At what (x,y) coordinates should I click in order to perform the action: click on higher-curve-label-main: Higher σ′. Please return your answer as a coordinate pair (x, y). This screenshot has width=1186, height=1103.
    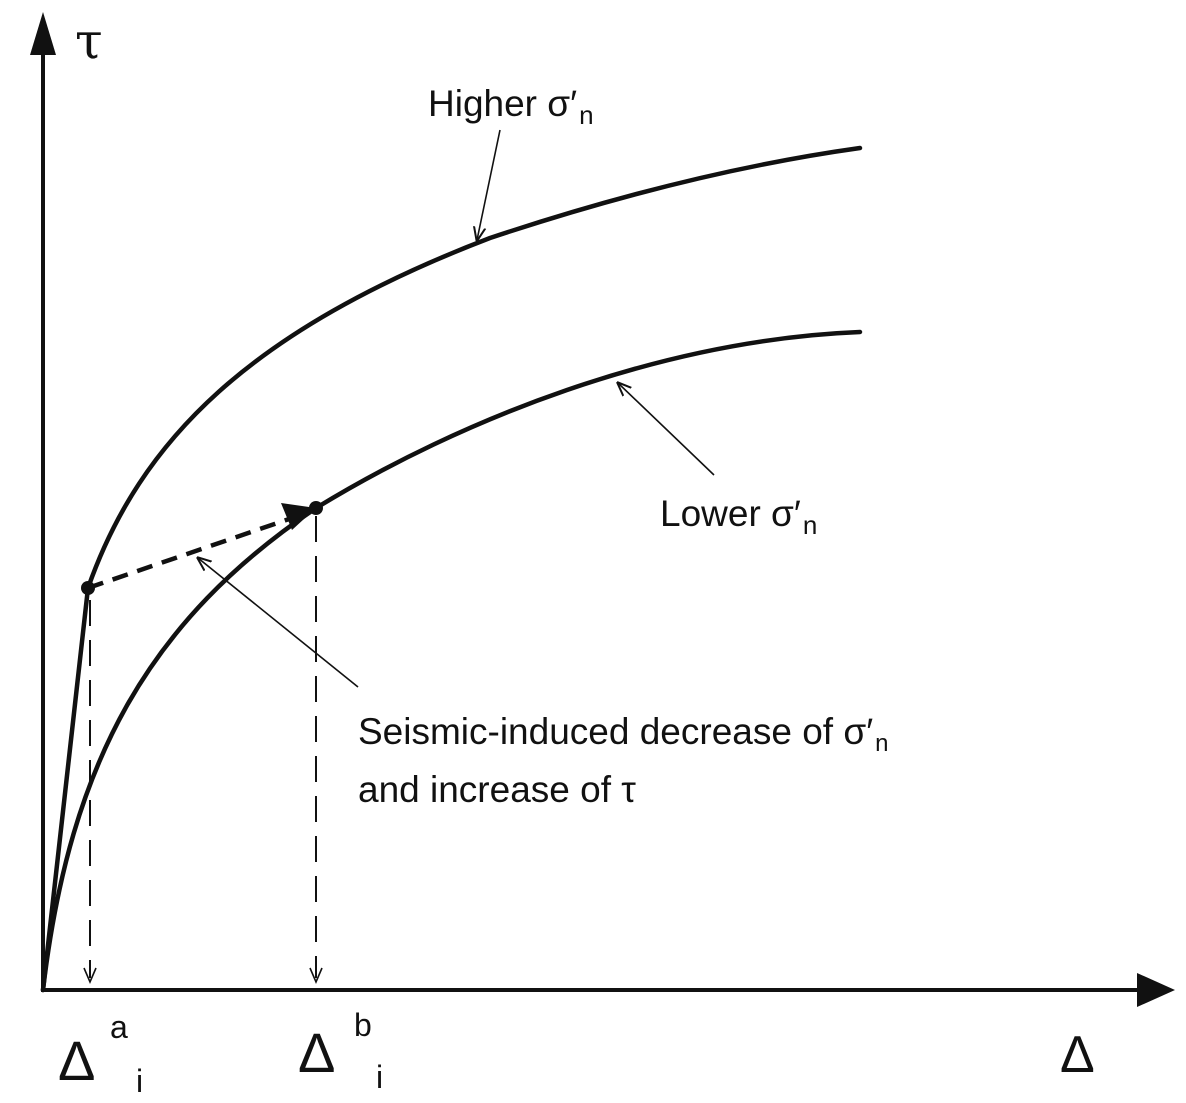
    Looking at the image, I should click on (502, 103).